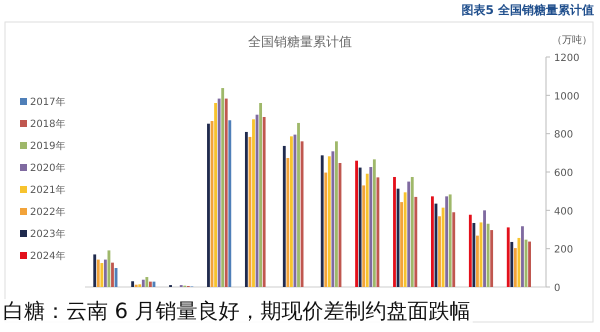 This screenshot has height=332, width=600. Describe the element at coordinates (564, 212) in the screenshot. I see `y-tick-label: 400` at that location.